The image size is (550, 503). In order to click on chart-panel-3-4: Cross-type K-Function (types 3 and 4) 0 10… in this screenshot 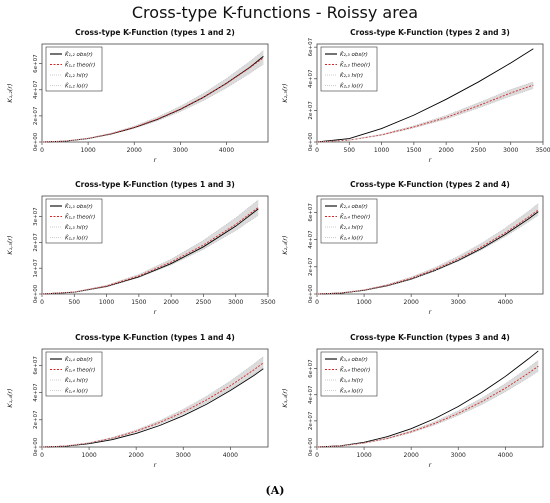, I will do `click(412, 401)`.